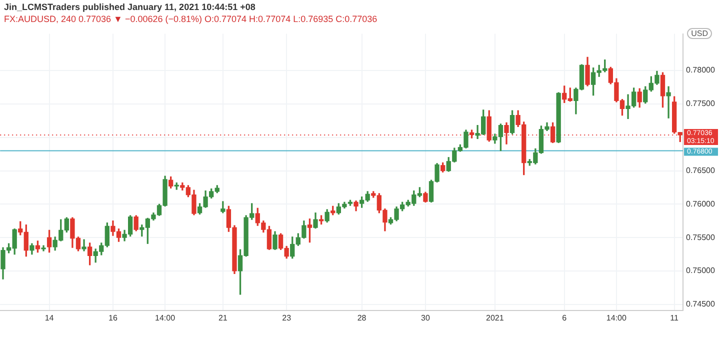 This screenshot has height=342, width=720. Describe the element at coordinates (223, 317) in the screenshot. I see `x-tick-label: 21` at that location.